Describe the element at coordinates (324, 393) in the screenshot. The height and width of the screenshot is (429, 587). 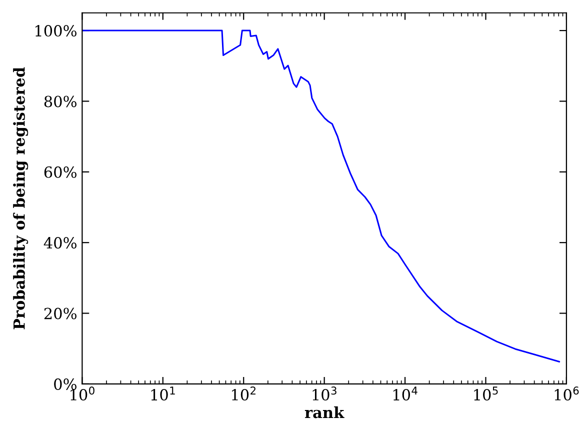
I see `x-tick-label: 10$^{3}$` at that location.